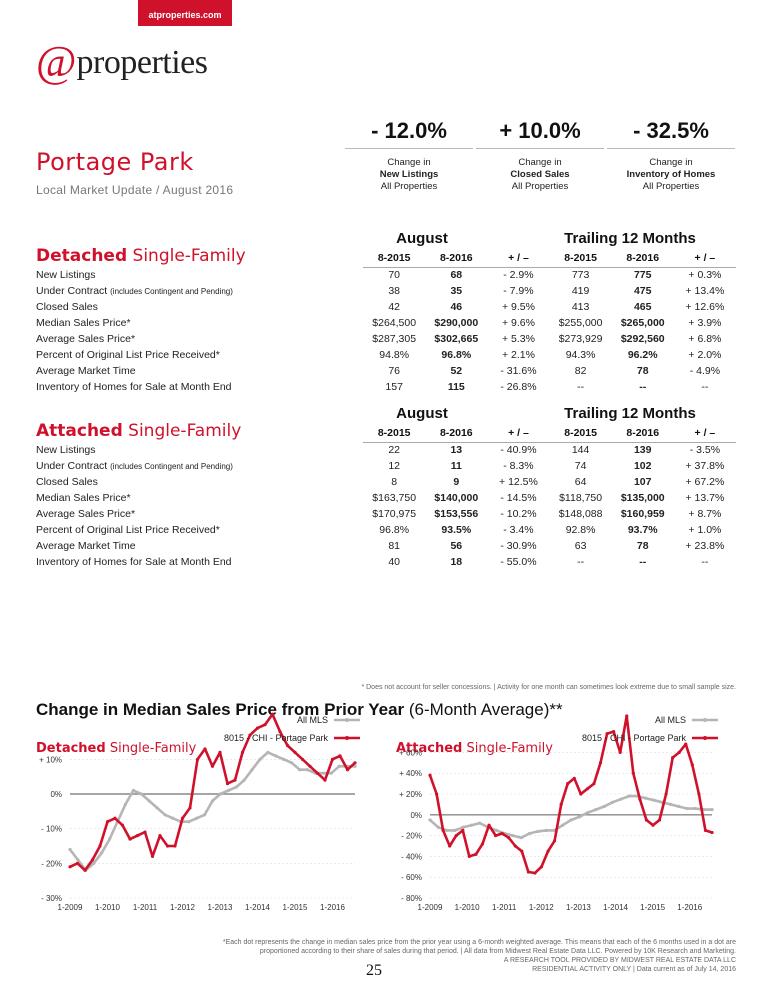 This screenshot has height=1000, width=772. Describe the element at coordinates (642, 307) in the screenshot. I see `cell-value: 465` at that location.